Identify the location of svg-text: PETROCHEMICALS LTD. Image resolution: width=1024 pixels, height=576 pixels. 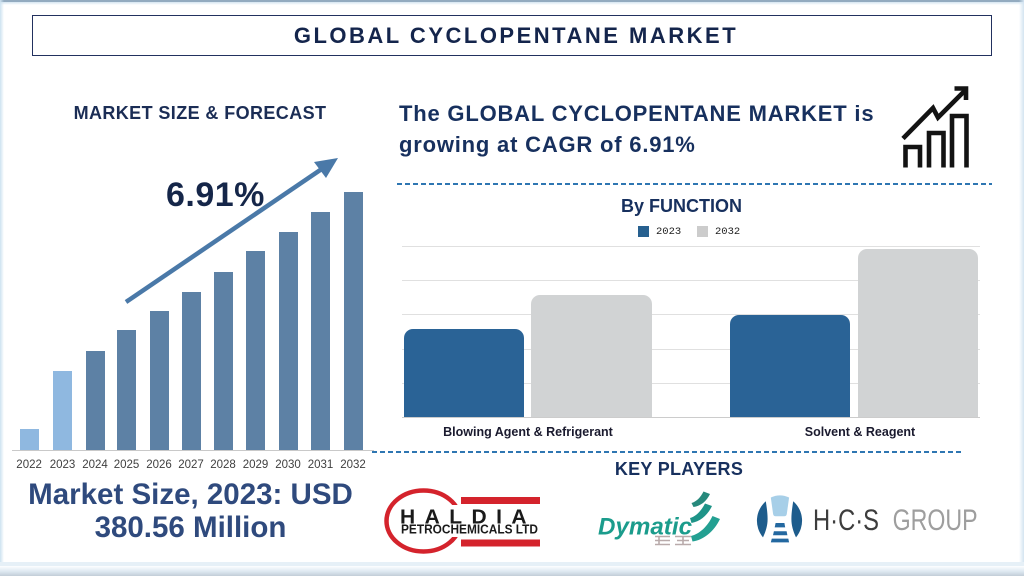
(469, 530).